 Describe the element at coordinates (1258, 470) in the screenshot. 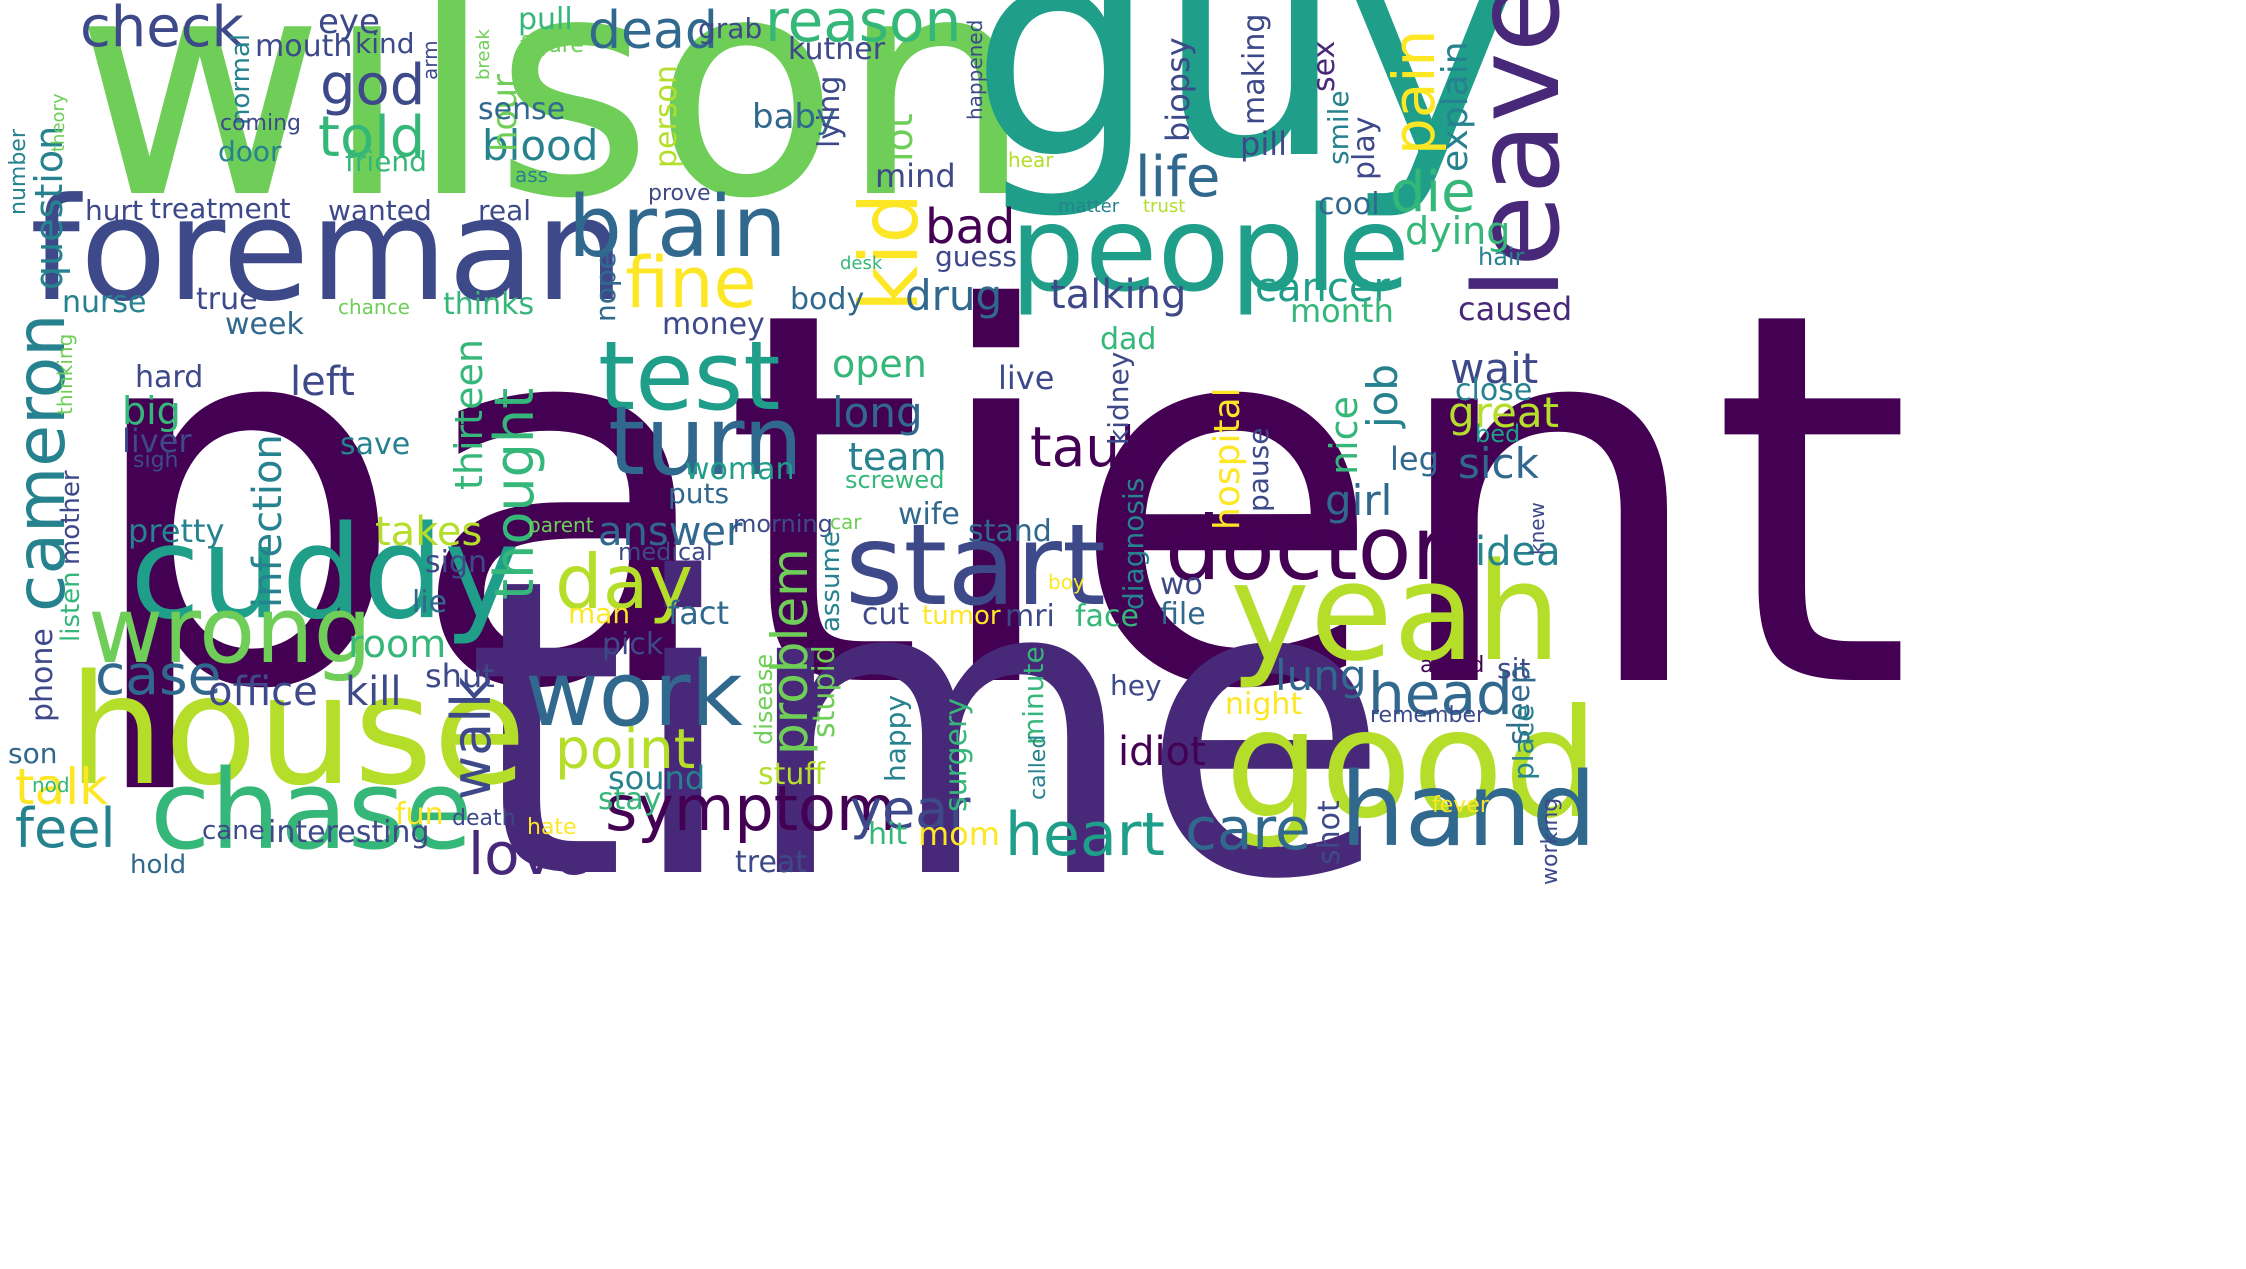

I see `word-pause: pause` at that location.